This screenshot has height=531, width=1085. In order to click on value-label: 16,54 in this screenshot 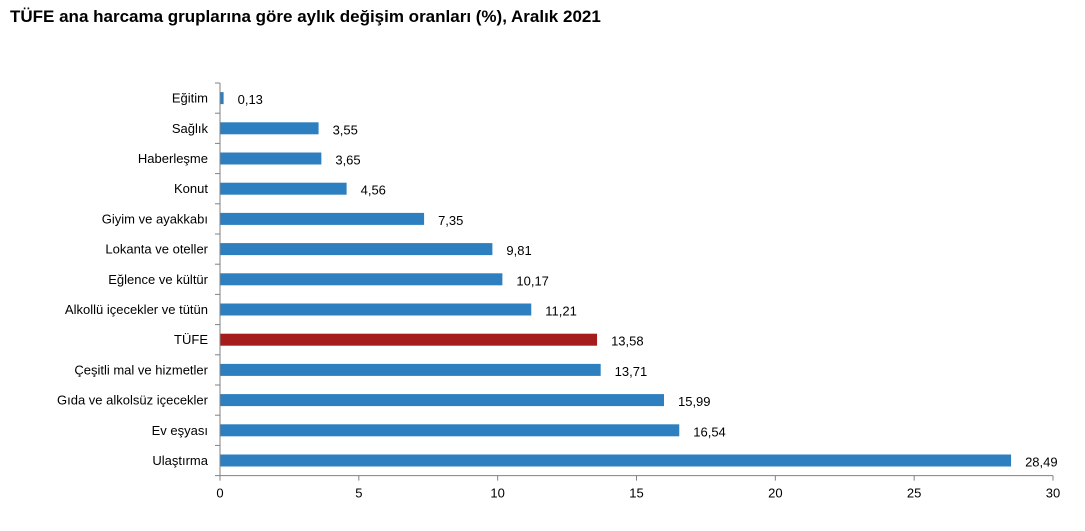, I will do `click(709, 431)`.